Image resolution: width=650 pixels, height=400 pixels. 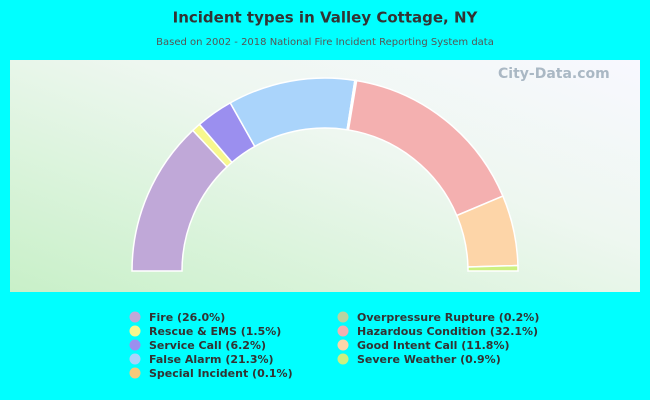 I want to click on legend-label: Fire (26.0%), so click(x=187, y=317).